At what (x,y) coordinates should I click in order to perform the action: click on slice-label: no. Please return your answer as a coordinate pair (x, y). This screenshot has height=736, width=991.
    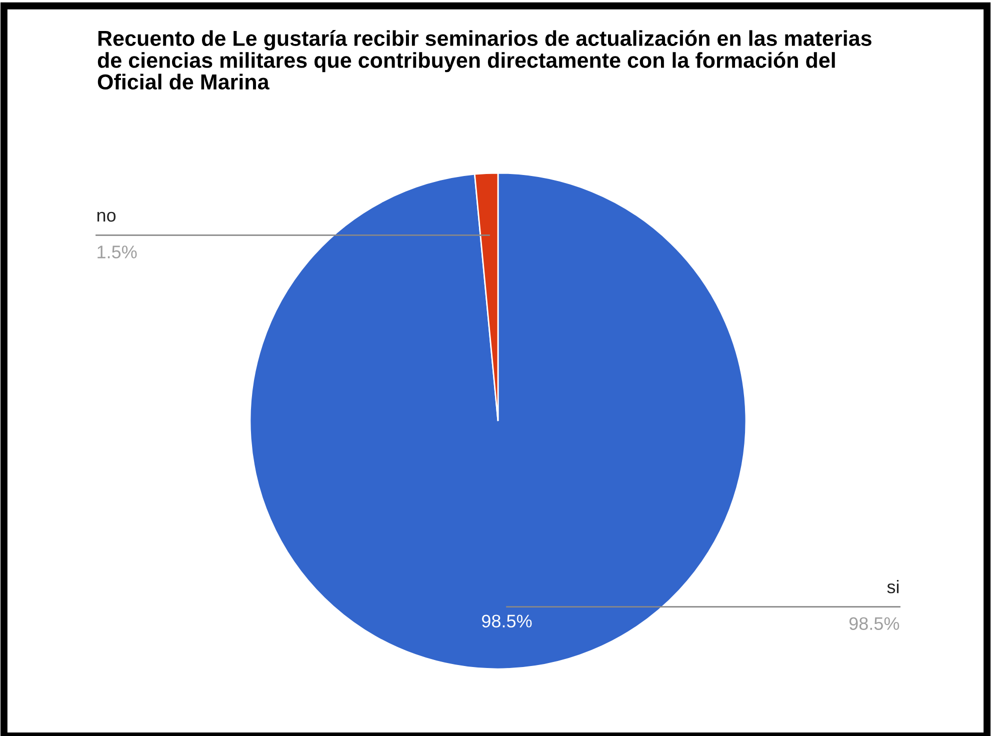
    Looking at the image, I should click on (106, 217).